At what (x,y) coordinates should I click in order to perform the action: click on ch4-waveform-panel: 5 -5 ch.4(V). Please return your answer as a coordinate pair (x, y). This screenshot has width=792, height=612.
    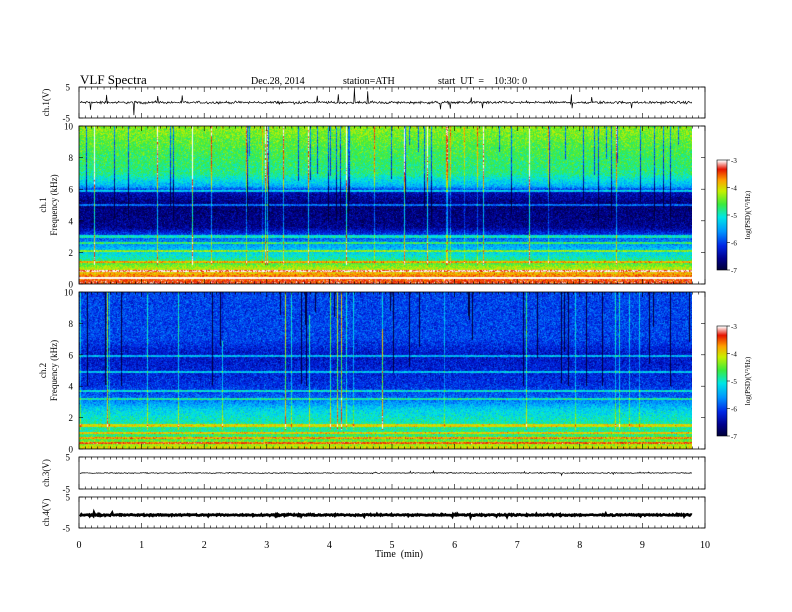
    Looking at the image, I should click on (373, 513).